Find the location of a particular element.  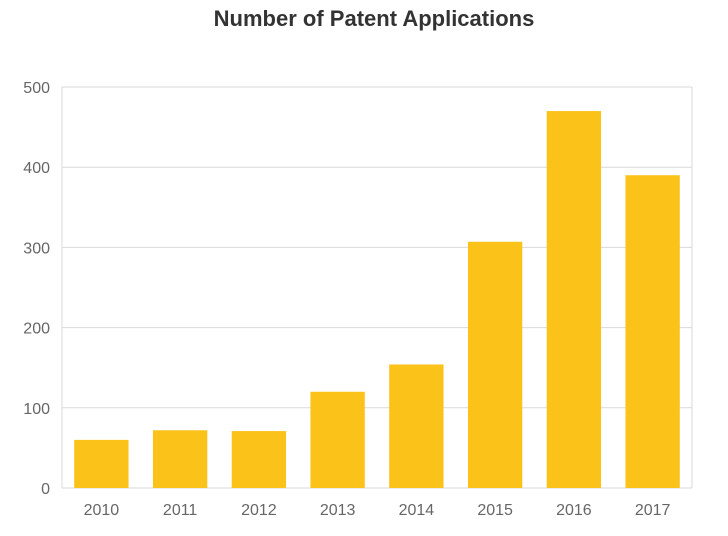

bar-2016 is located at coordinates (574, 299).